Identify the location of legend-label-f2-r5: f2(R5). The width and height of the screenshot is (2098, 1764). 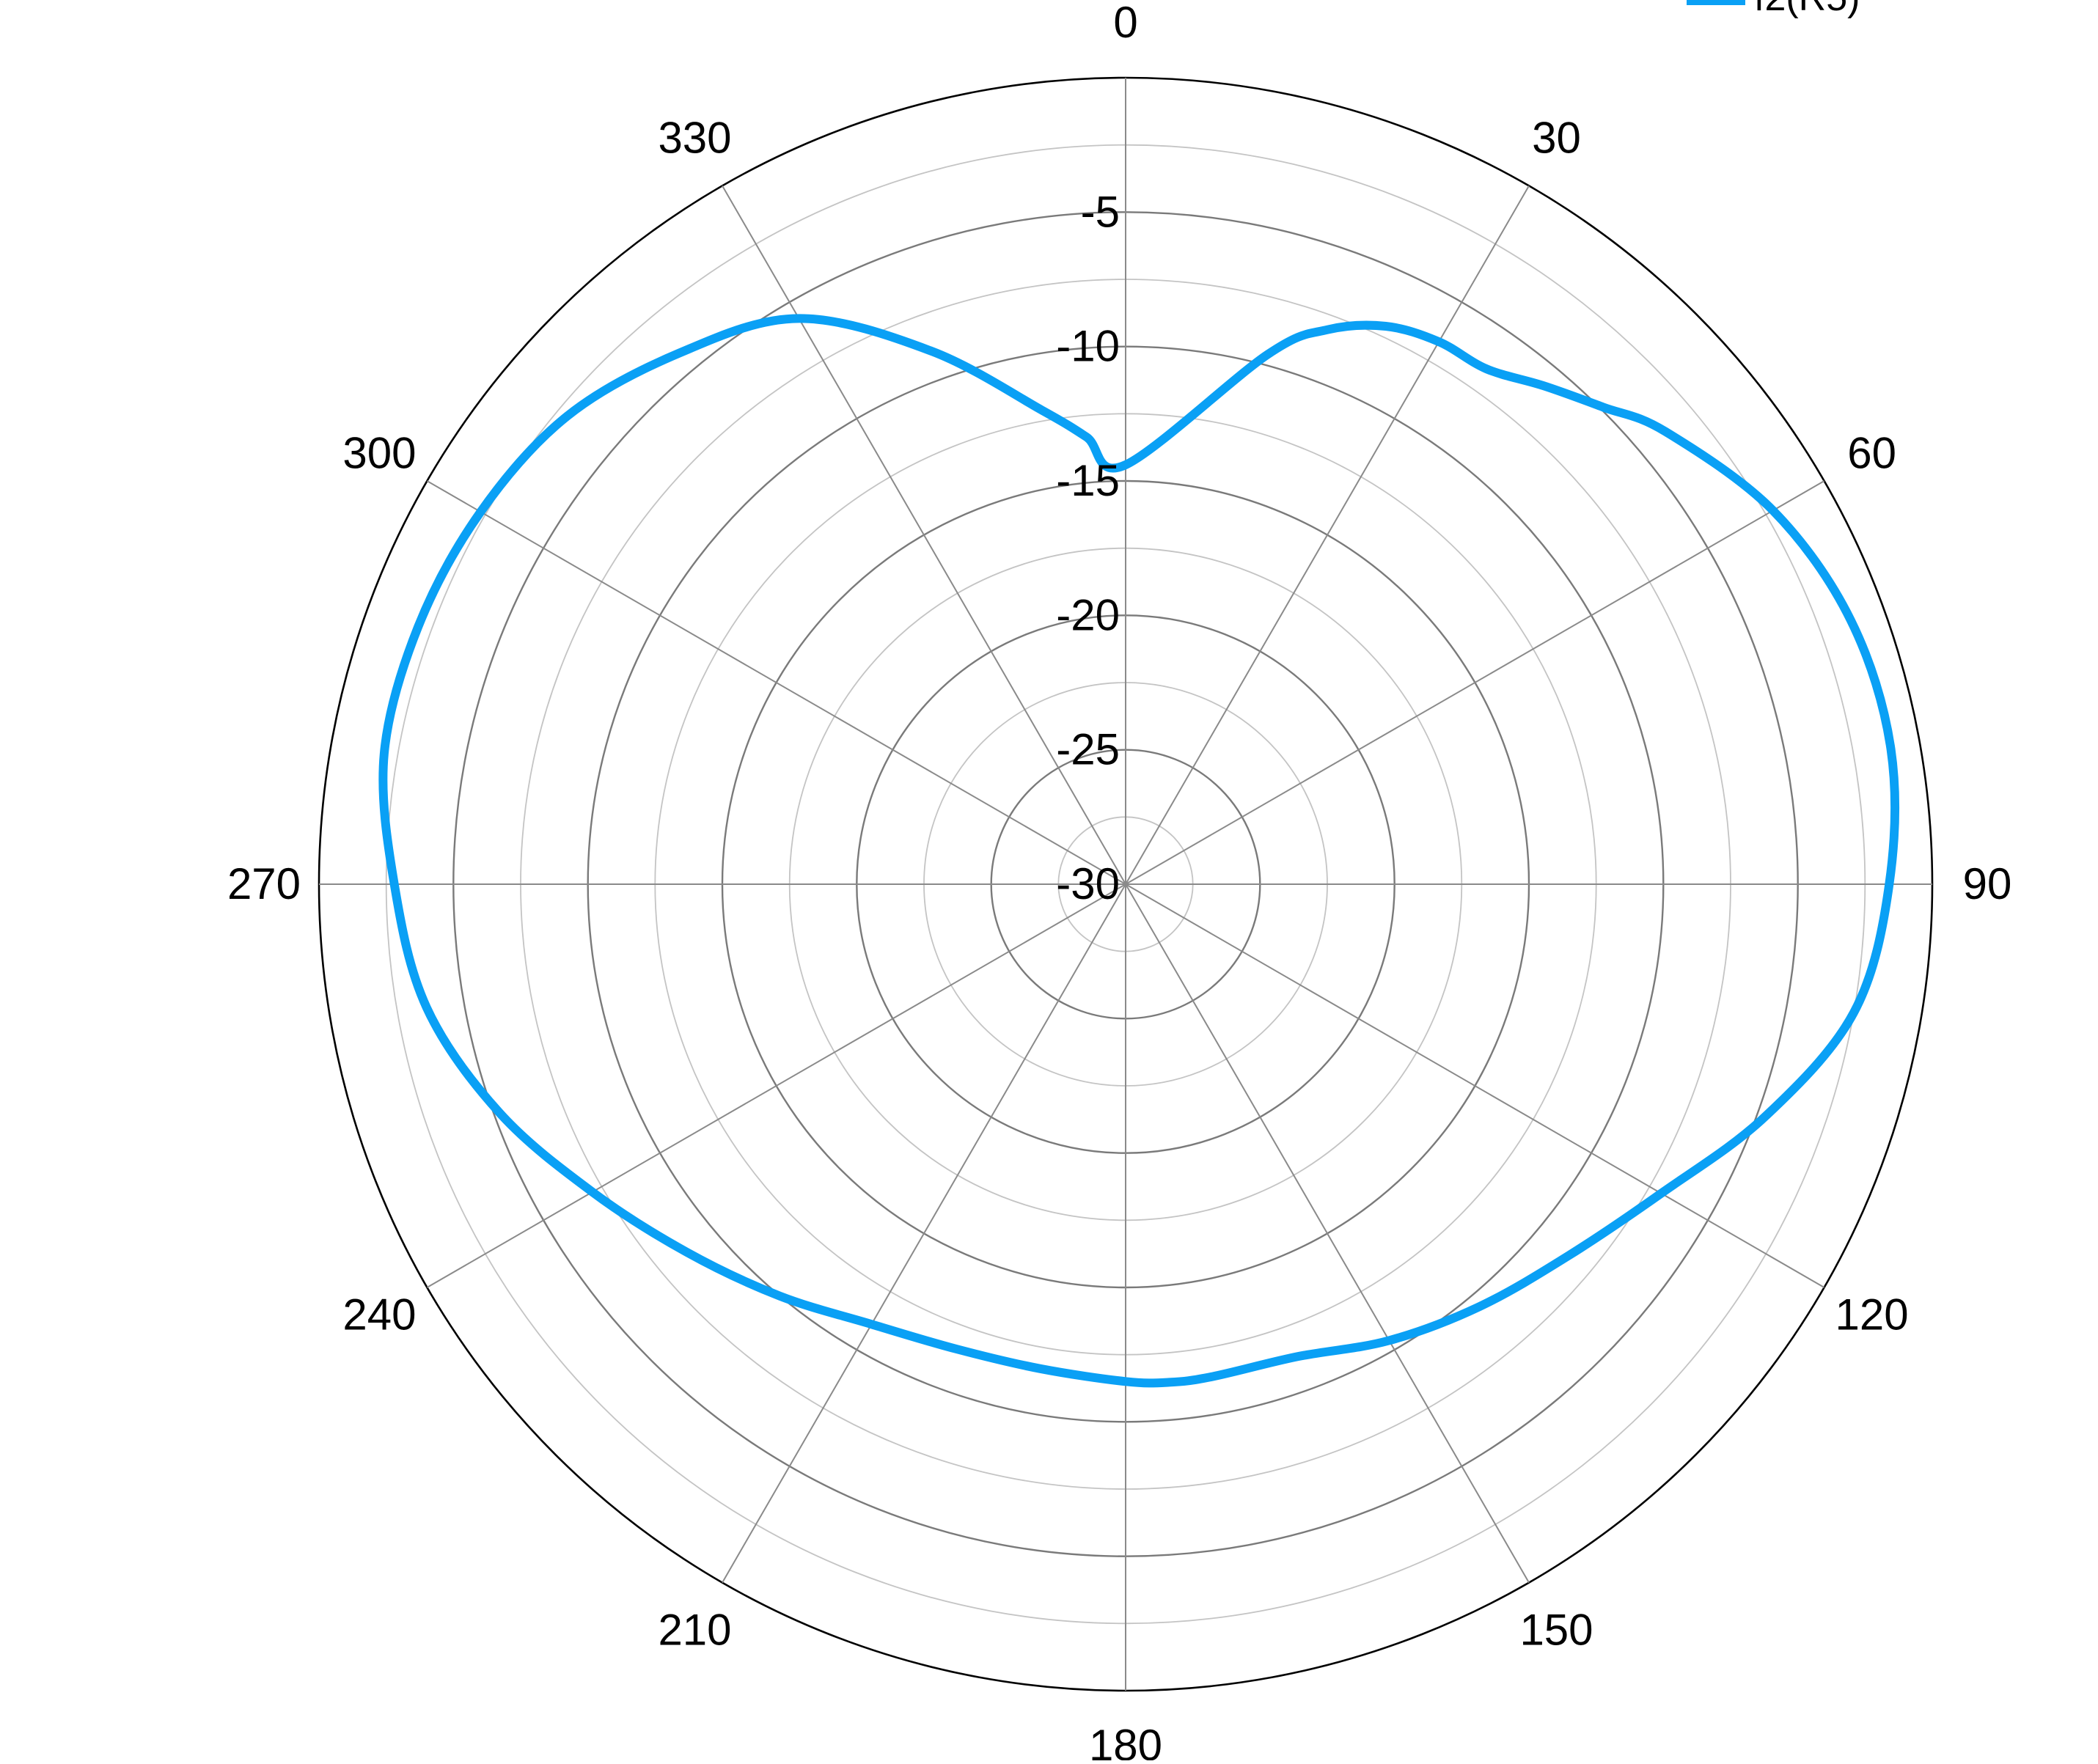
(1807, 9).